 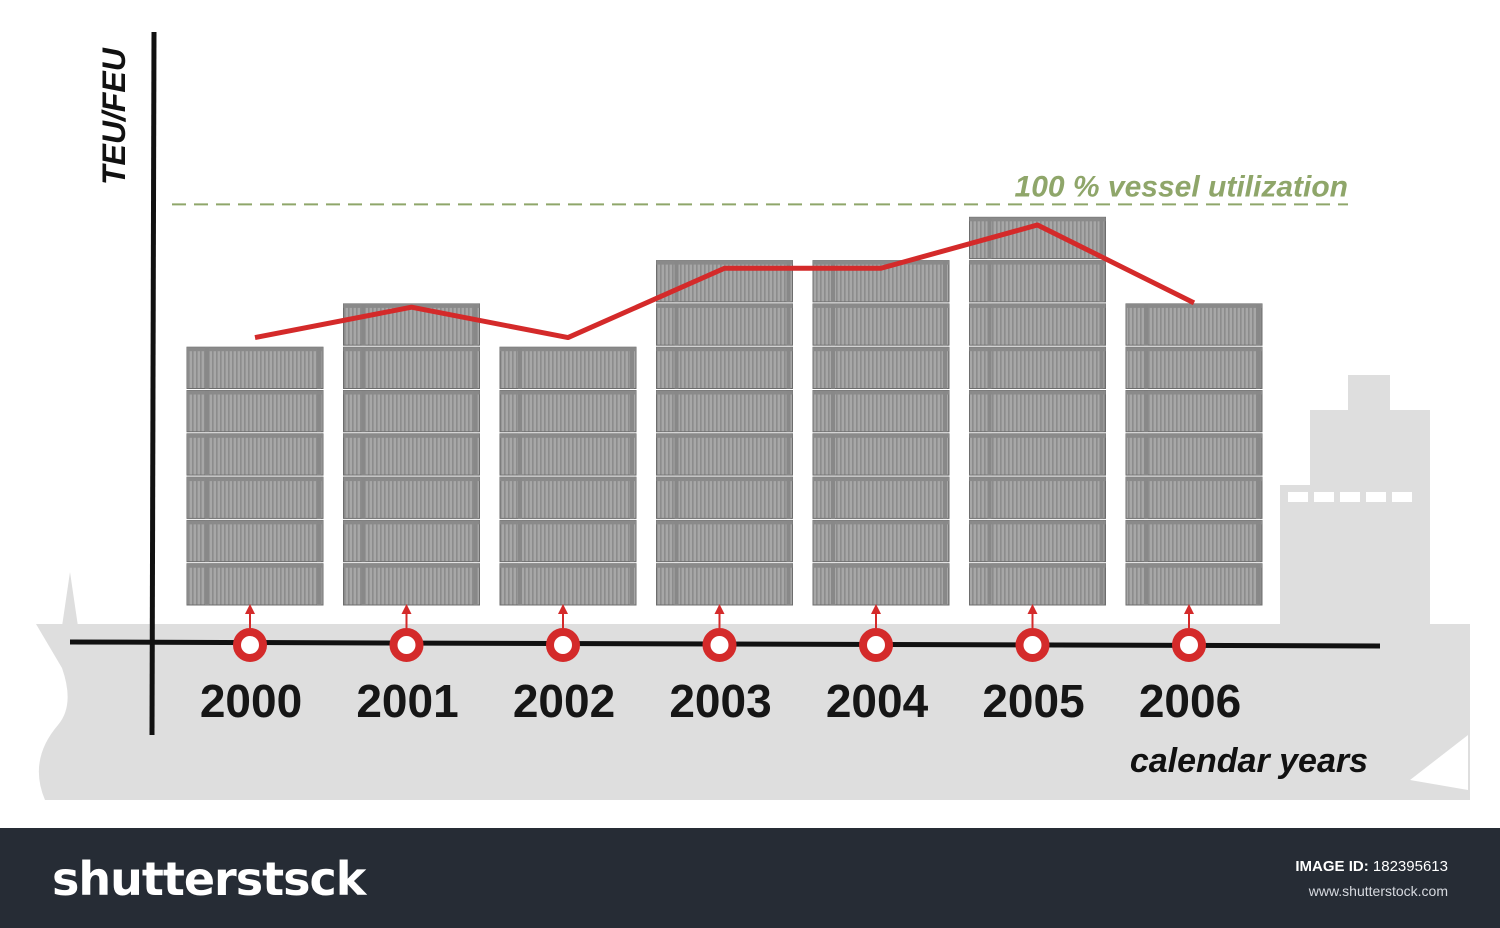 What do you see at coordinates (153, 383) in the screenshot?
I see `y-axis` at bounding box center [153, 383].